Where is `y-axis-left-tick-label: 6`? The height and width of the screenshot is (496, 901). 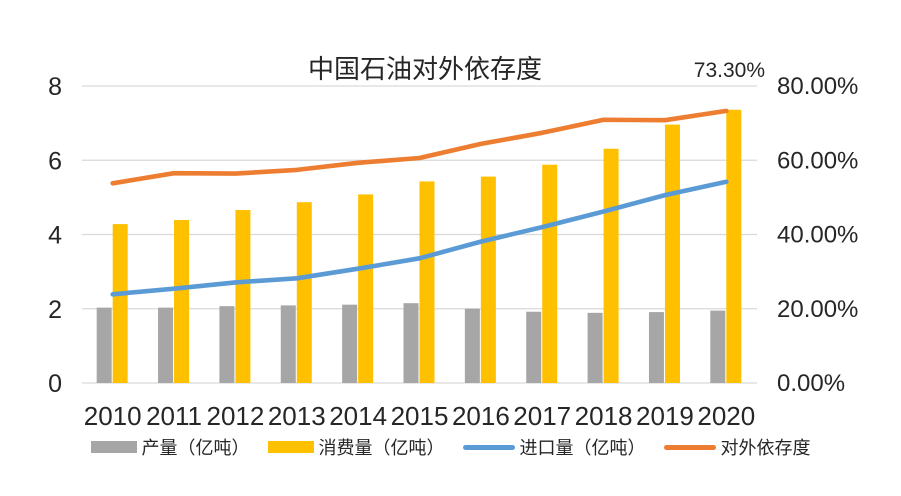 y-axis-left-tick-label: 6 is located at coordinates (55, 161).